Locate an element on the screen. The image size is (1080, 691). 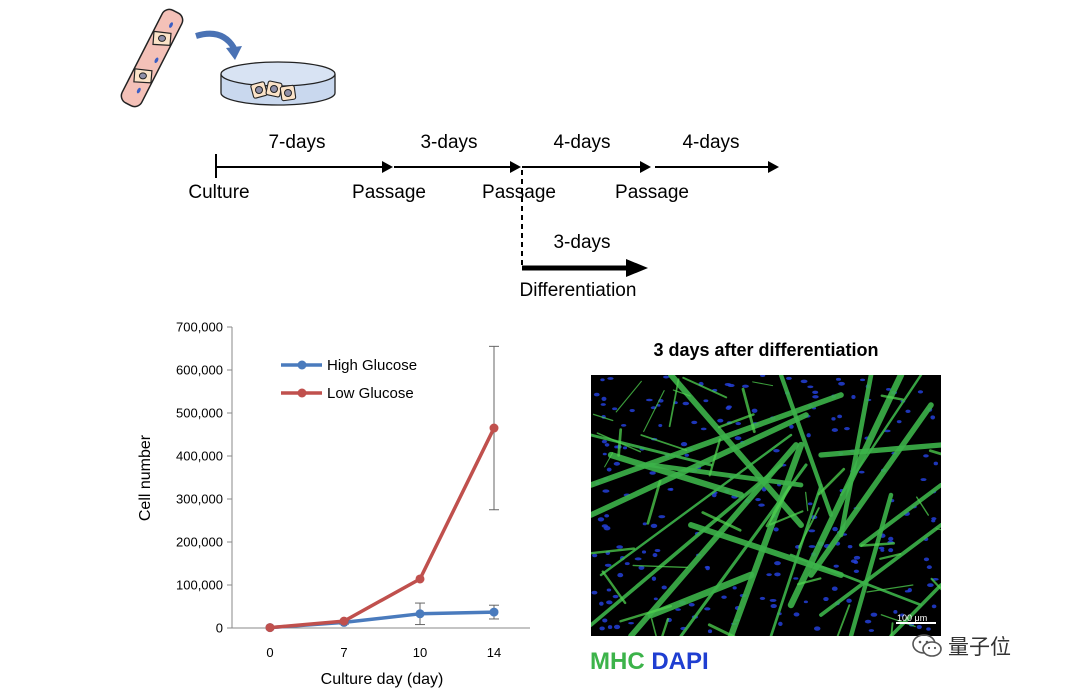
x-axis-label: Culture day (day) is located at coordinates (382, 679).